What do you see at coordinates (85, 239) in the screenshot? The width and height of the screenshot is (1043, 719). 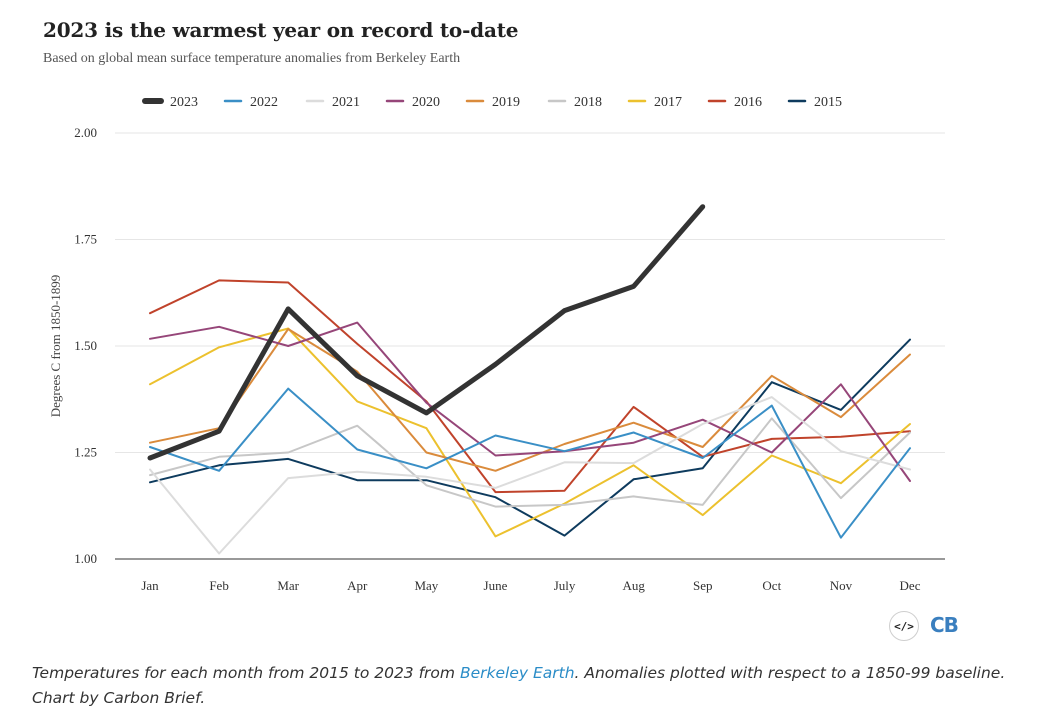 I see `y-tick-label: 1.75` at bounding box center [85, 239].